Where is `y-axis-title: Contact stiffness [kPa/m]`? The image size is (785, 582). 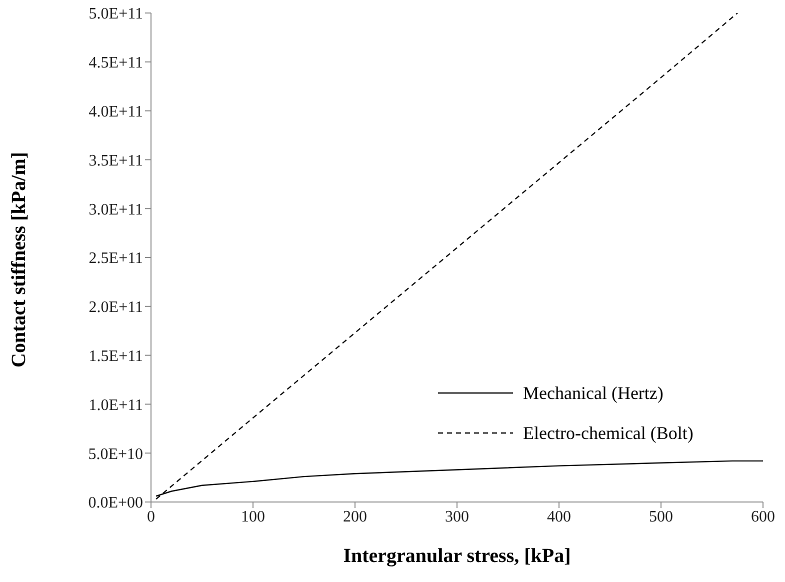
y-axis-title: Contact stiffness [kPa/m] is located at coordinates (19, 260).